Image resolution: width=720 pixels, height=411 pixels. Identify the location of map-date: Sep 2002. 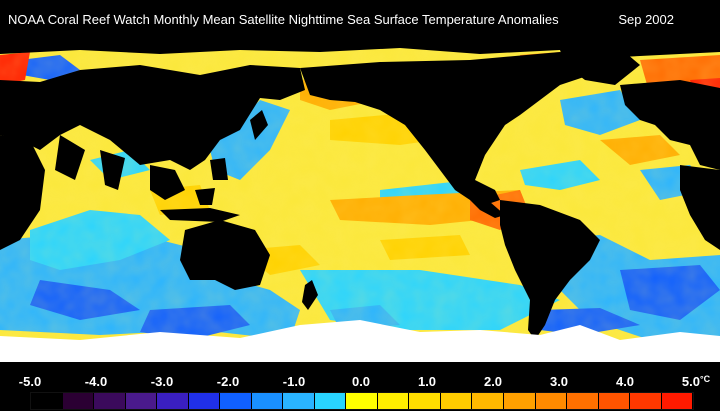
(646, 19).